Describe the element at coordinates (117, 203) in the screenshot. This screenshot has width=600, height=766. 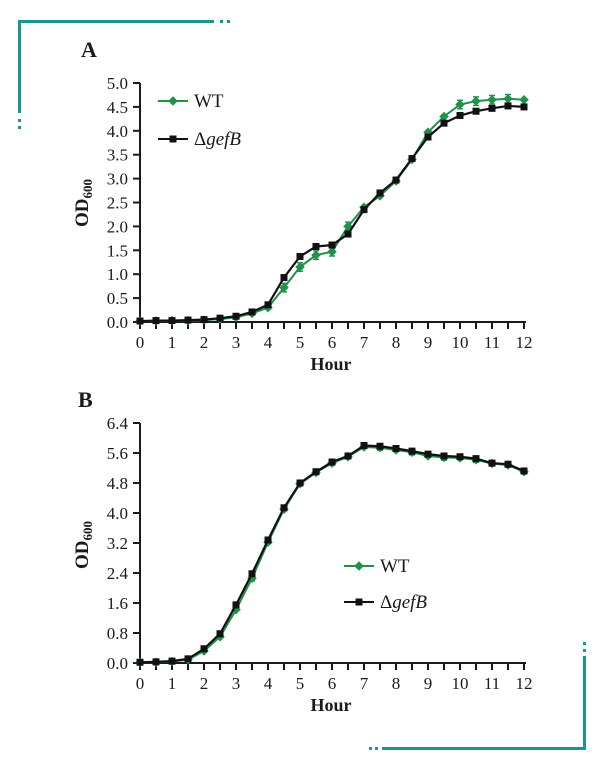
I see `y-tick-label: 2.5` at that location.